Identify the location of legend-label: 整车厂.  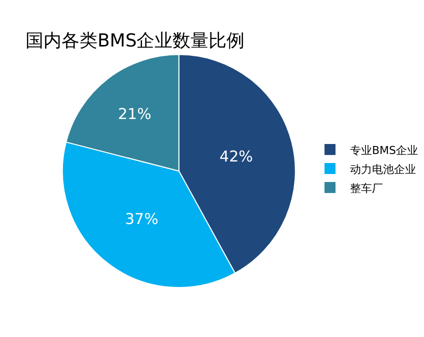
(366, 188).